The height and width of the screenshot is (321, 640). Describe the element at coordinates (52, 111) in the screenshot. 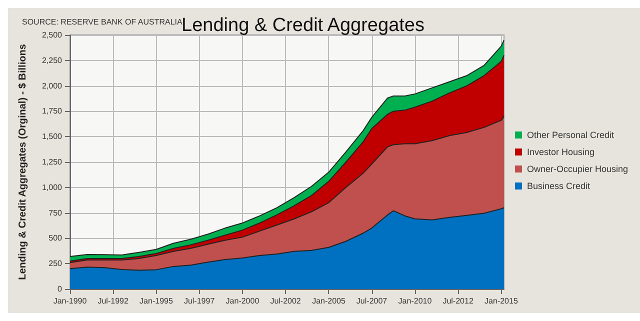

I see `y-tick-label: 1,750` at that location.